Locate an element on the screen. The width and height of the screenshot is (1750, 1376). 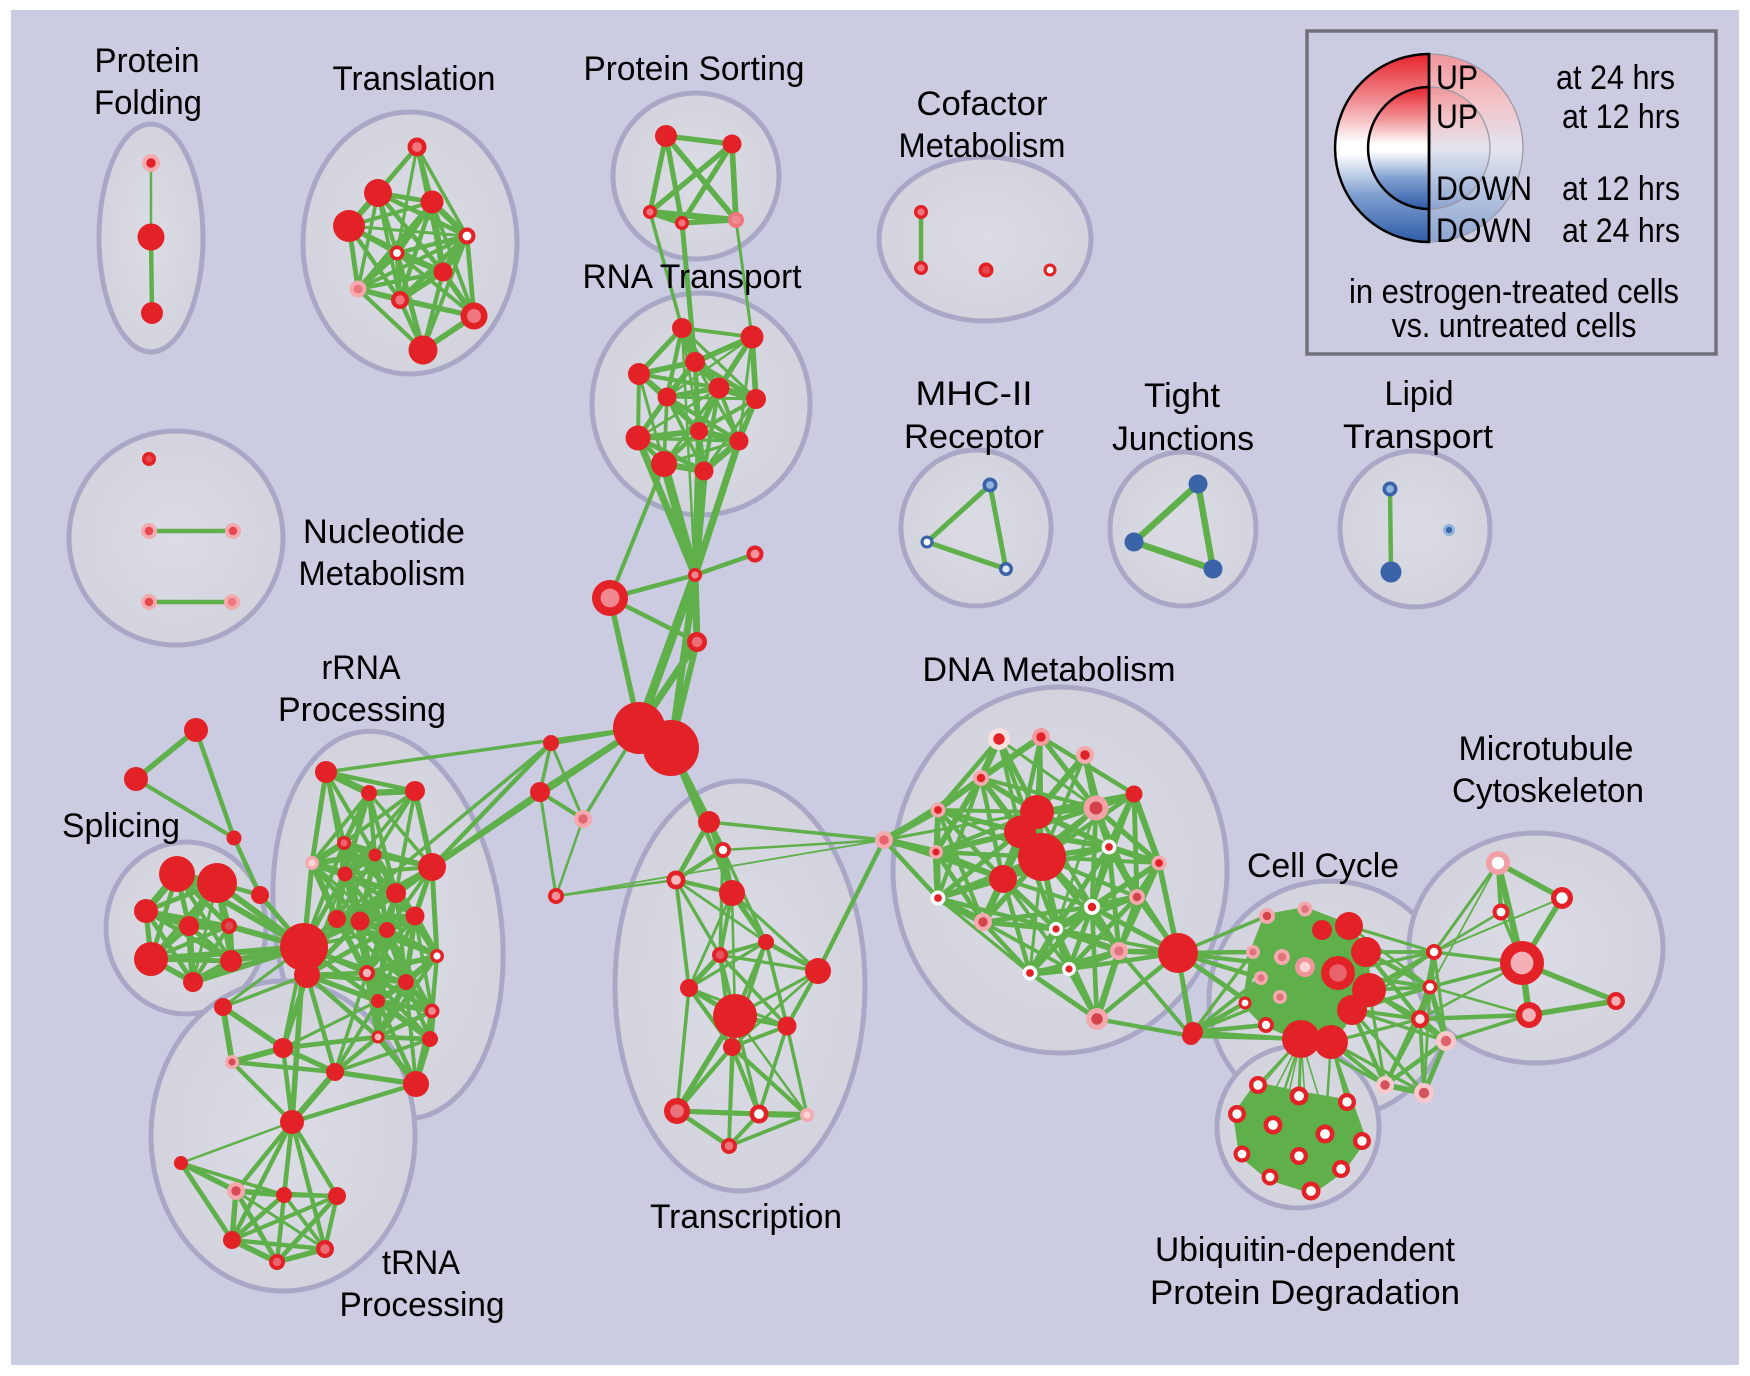
svg-text: Protein Sorting is located at coordinates (694, 69).